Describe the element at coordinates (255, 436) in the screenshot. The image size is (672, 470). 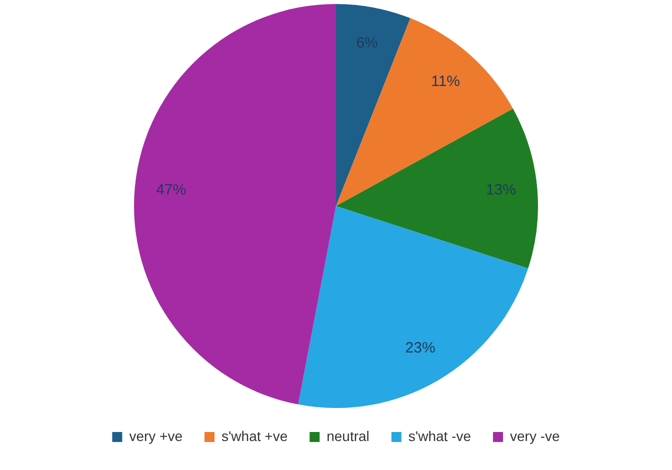
I see `legend-label: s'what +ve` at that location.